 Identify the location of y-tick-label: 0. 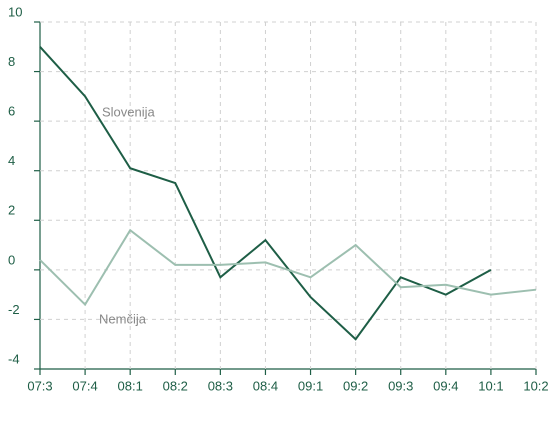
(11, 259).